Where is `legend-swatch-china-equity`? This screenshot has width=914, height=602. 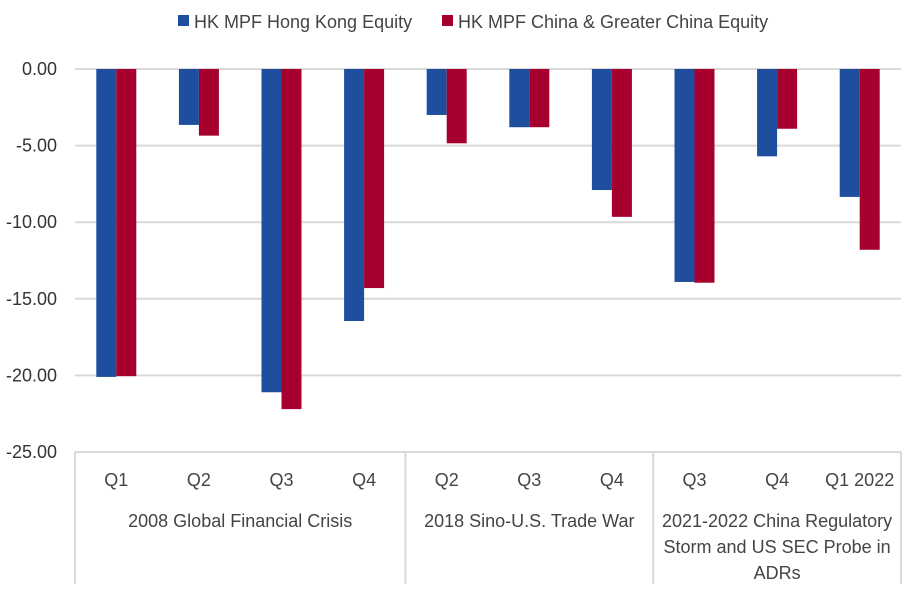
legend-swatch-china-equity is located at coordinates (447, 20).